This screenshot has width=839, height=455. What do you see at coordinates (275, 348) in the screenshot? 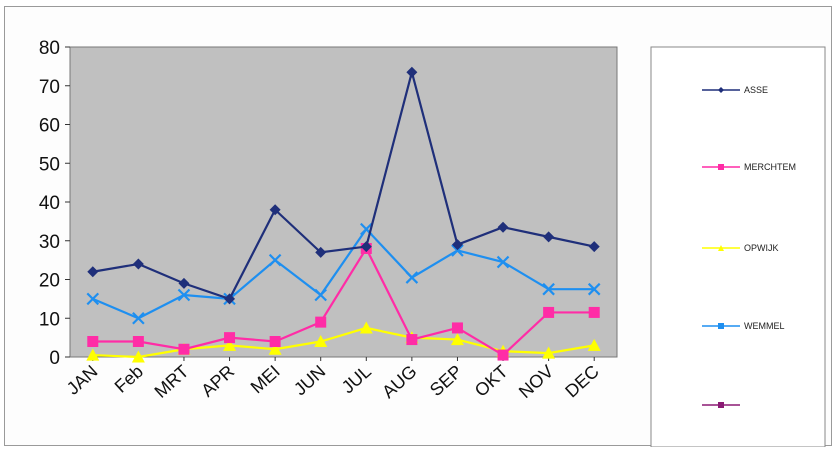
I see `data-point-opwijk-mei` at bounding box center [275, 348].